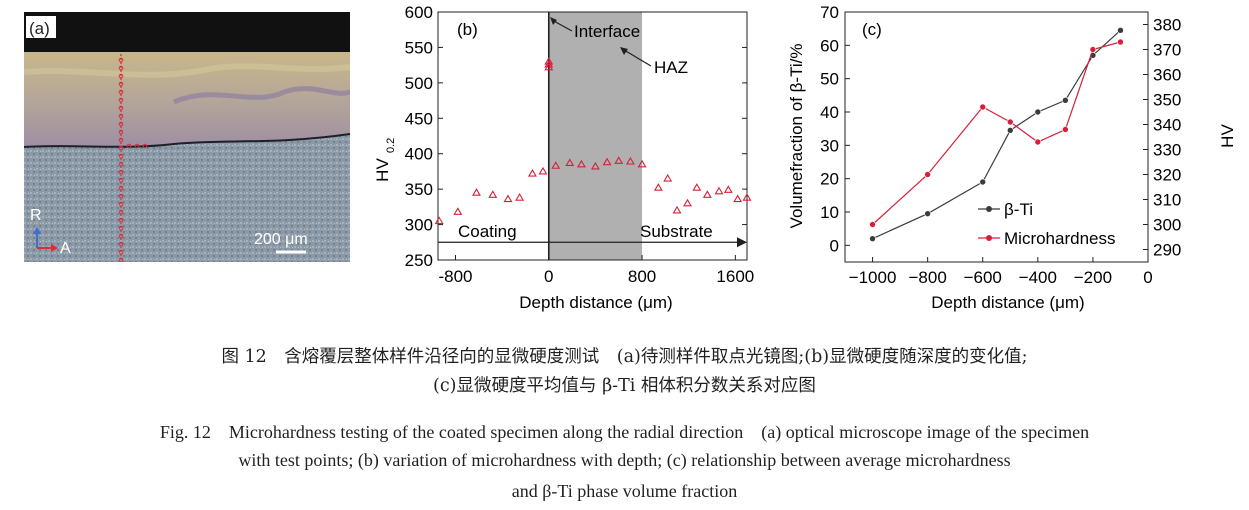 Image resolution: width=1249 pixels, height=510 pixels. I want to click on chart-b-ylabel: HV 0.2, so click(385, 160).